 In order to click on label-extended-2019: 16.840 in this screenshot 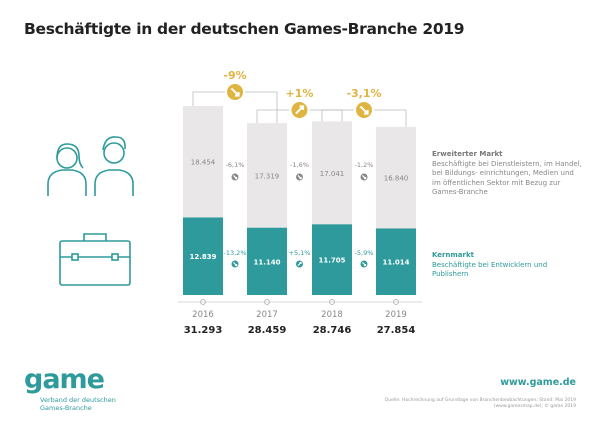, I will do `click(396, 179)`.